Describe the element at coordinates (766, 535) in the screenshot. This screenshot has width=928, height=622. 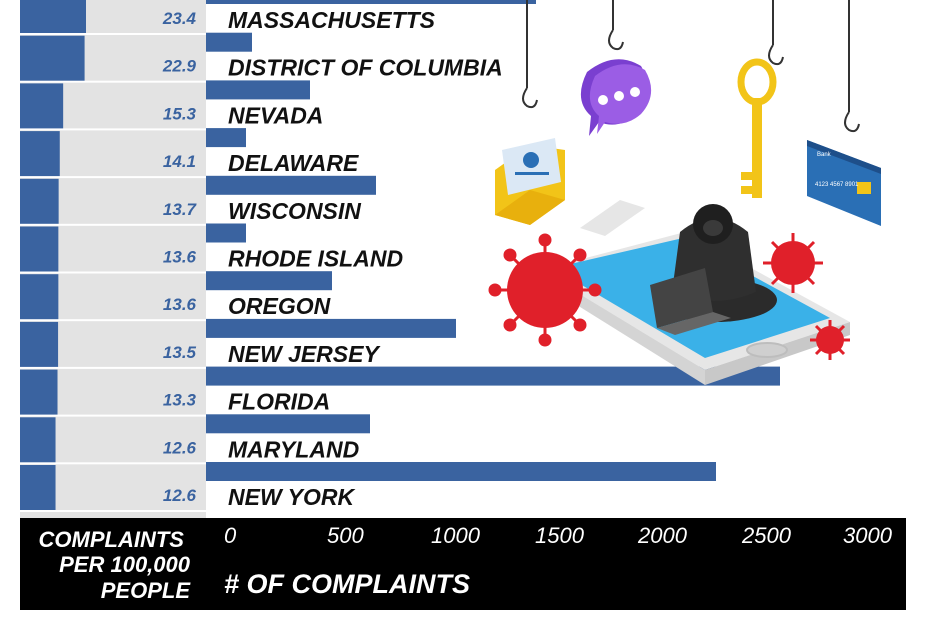
I see `x-tick-label: 2500` at that location.